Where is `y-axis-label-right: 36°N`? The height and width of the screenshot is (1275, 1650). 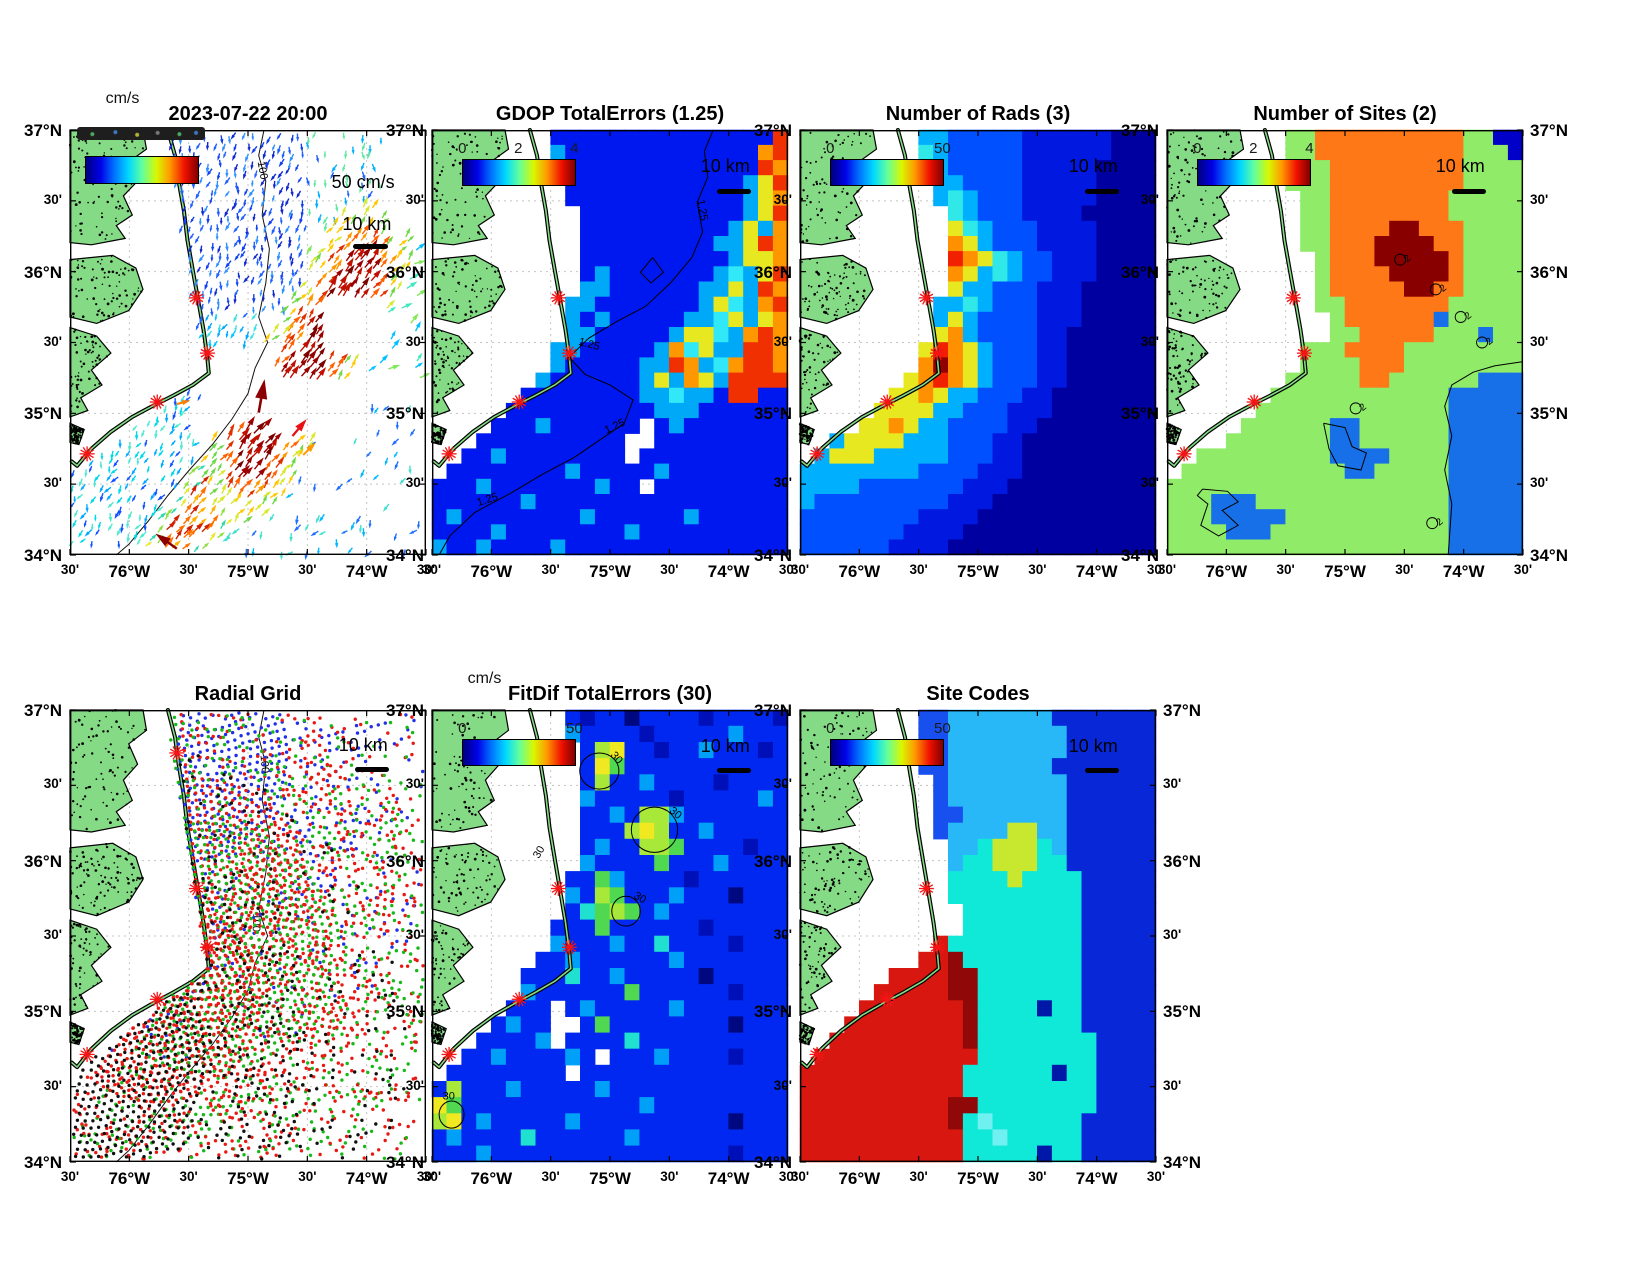
y-axis-label-right: 36°N is located at coordinates (1182, 861).